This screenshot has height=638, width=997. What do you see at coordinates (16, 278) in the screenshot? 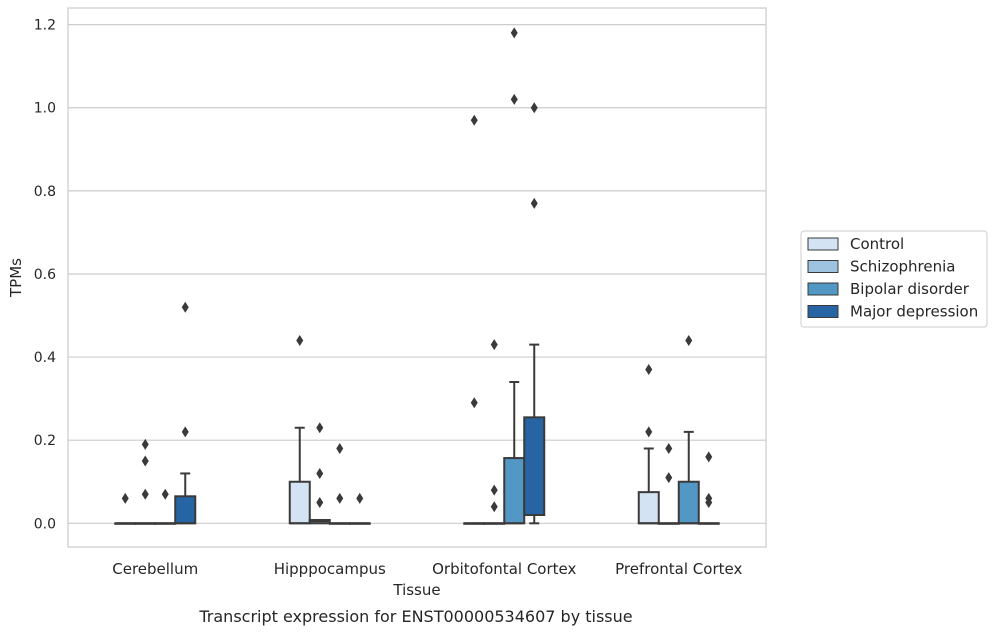
I see `y-axis-label: TPMs` at bounding box center [16, 278].